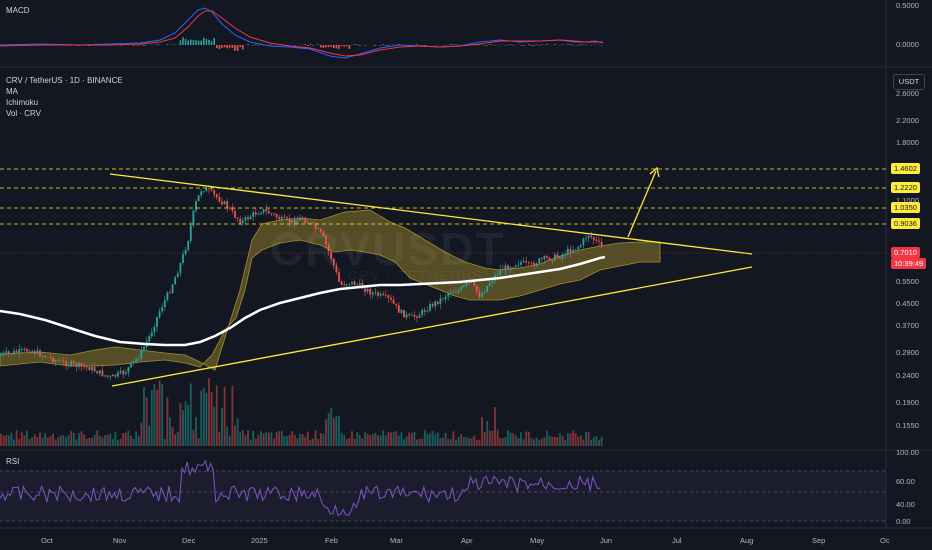 Image resolution: width=932 pixels, height=550 pixels. What do you see at coordinates (64, 80) in the screenshot?
I see `symbol-title: CRV / TetherUS · 1D · BINANCE` at bounding box center [64, 80].